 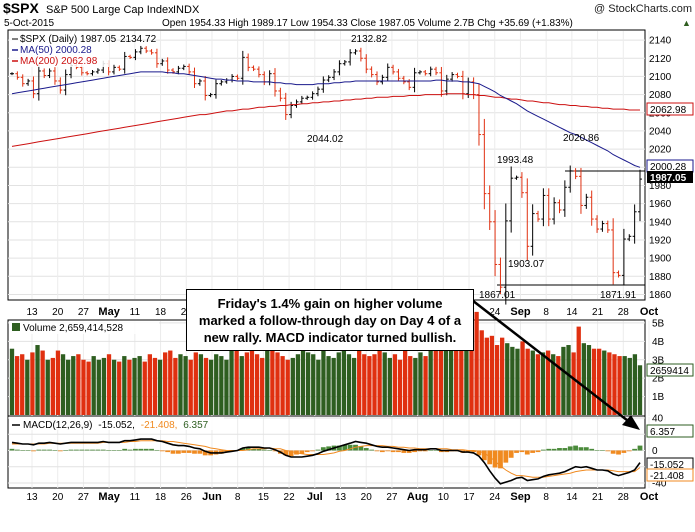 What do you see at coordinates (660, 259) in the screenshot?
I see `price-axis-tick: 1900` at bounding box center [660, 259].